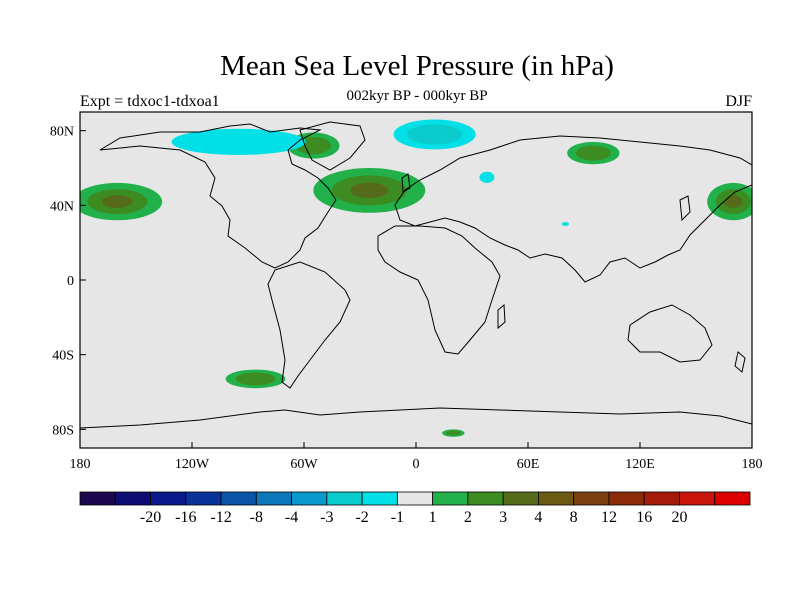 Image resolution: width=800 pixels, height=600 pixels. I want to click on lat-tick-label: 80S, so click(63, 430).